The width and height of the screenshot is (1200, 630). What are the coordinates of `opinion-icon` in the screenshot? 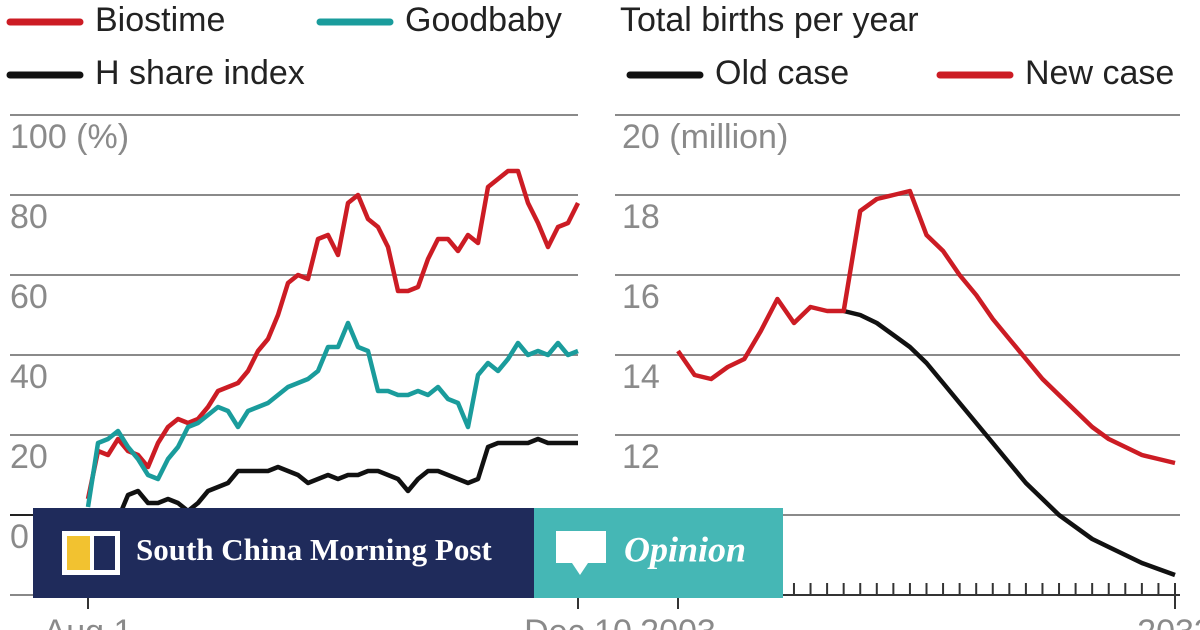 It's located at (581, 553).